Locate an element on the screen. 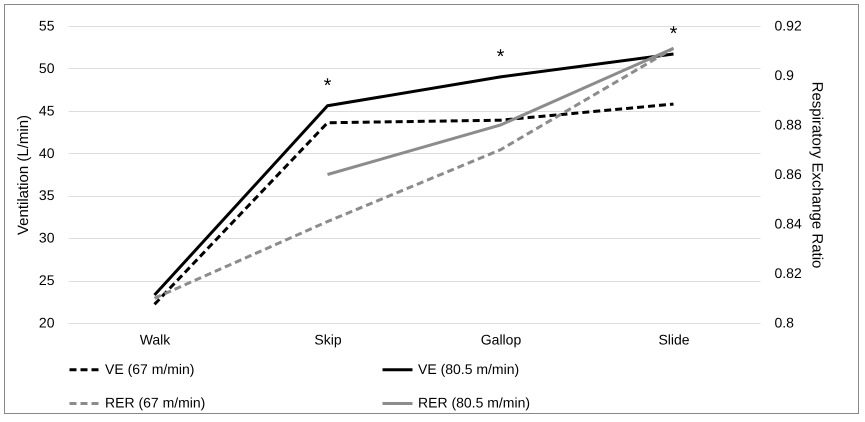 Image resolution: width=865 pixels, height=422 pixels. legend-label: VE (80.5 m/min) is located at coordinates (469, 368).